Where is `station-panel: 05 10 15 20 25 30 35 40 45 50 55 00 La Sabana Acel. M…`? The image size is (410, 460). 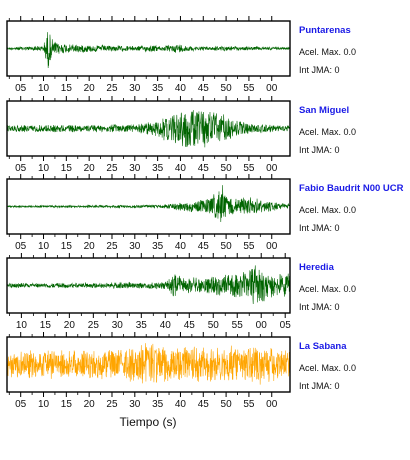
station-panel: 05 10 15 20 25 30 35 40 45 50 55 00 La Sabana Acel. M… is located at coordinates (181, 371).